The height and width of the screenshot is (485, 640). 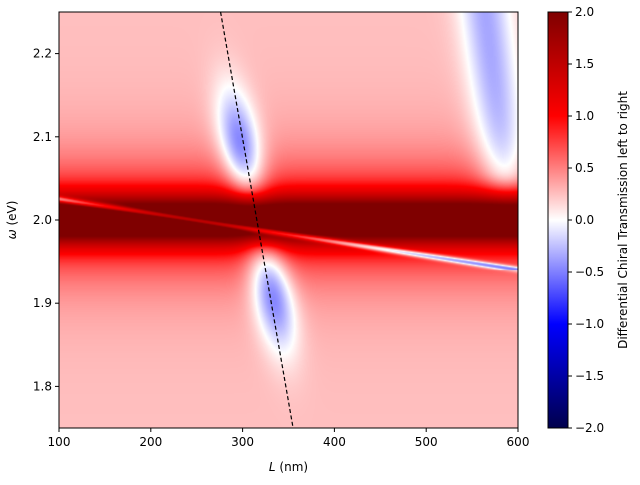 What do you see at coordinates (584, 116) in the screenshot?
I see `colorbar-tick-label: 1.0` at bounding box center [584, 116].